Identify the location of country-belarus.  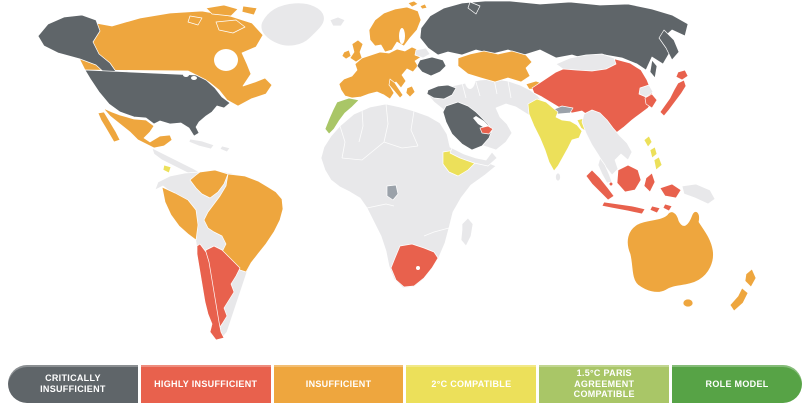
(422, 53).